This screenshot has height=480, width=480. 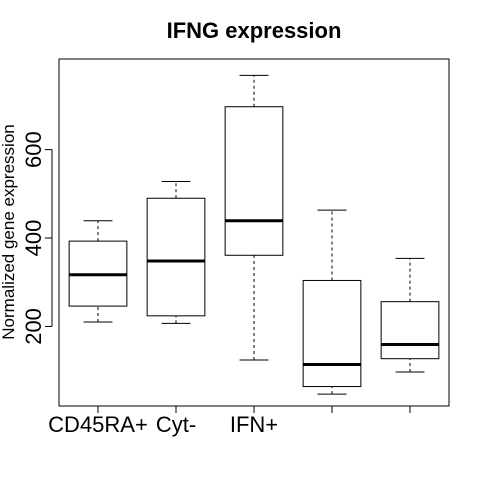 What do you see at coordinates (98, 424) in the screenshot?
I see `x-tick-label: CD45RA+` at bounding box center [98, 424].